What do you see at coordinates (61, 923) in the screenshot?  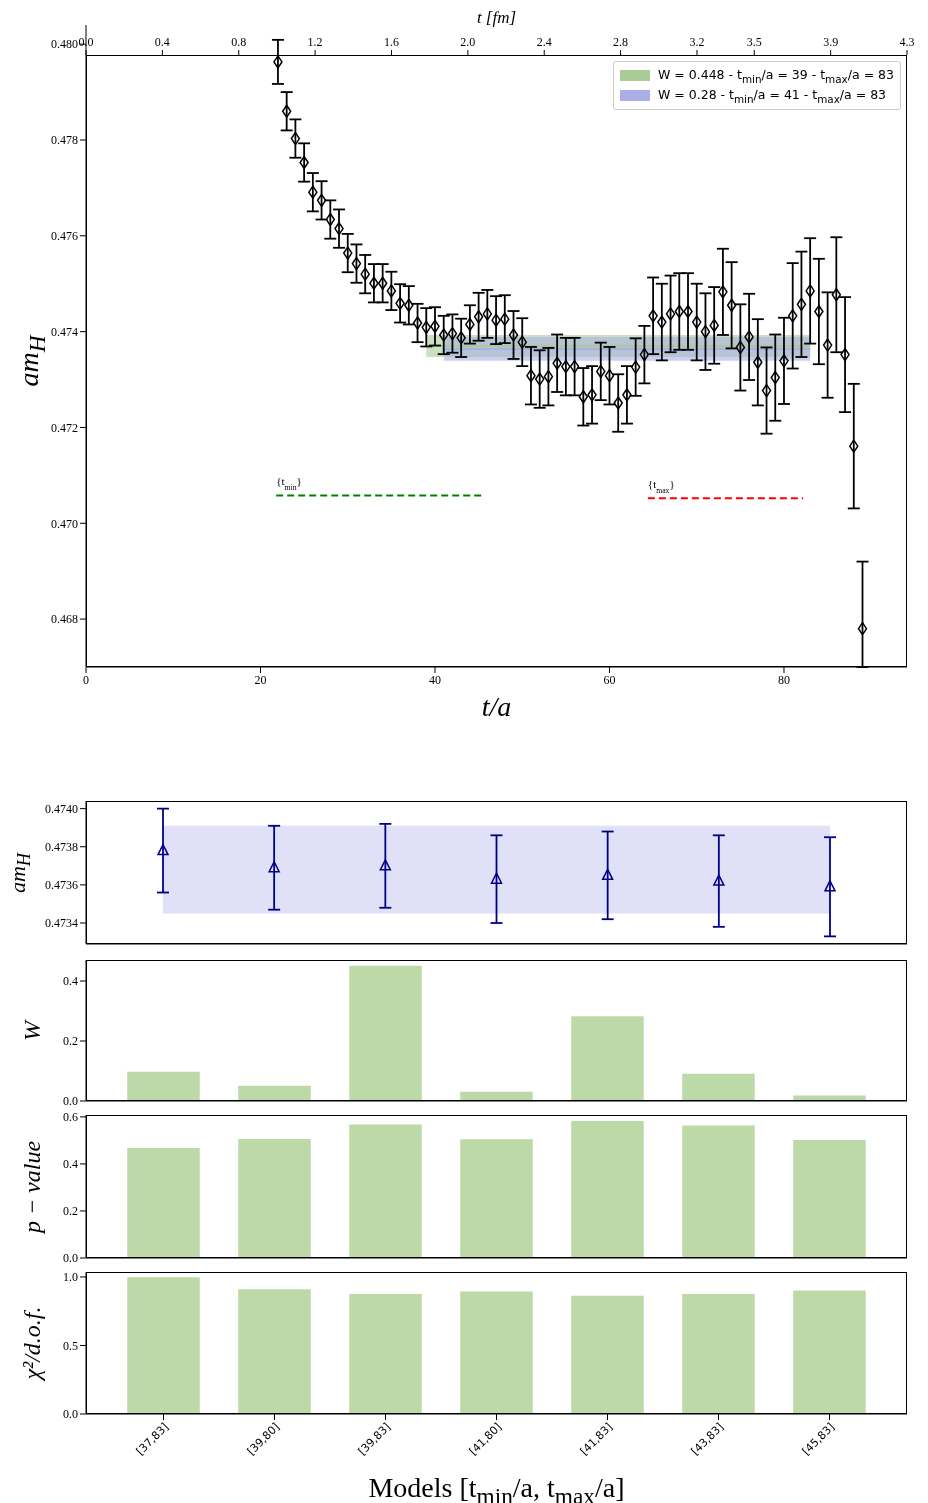 I see `y-tick-label: 0.4734` at bounding box center [61, 923].